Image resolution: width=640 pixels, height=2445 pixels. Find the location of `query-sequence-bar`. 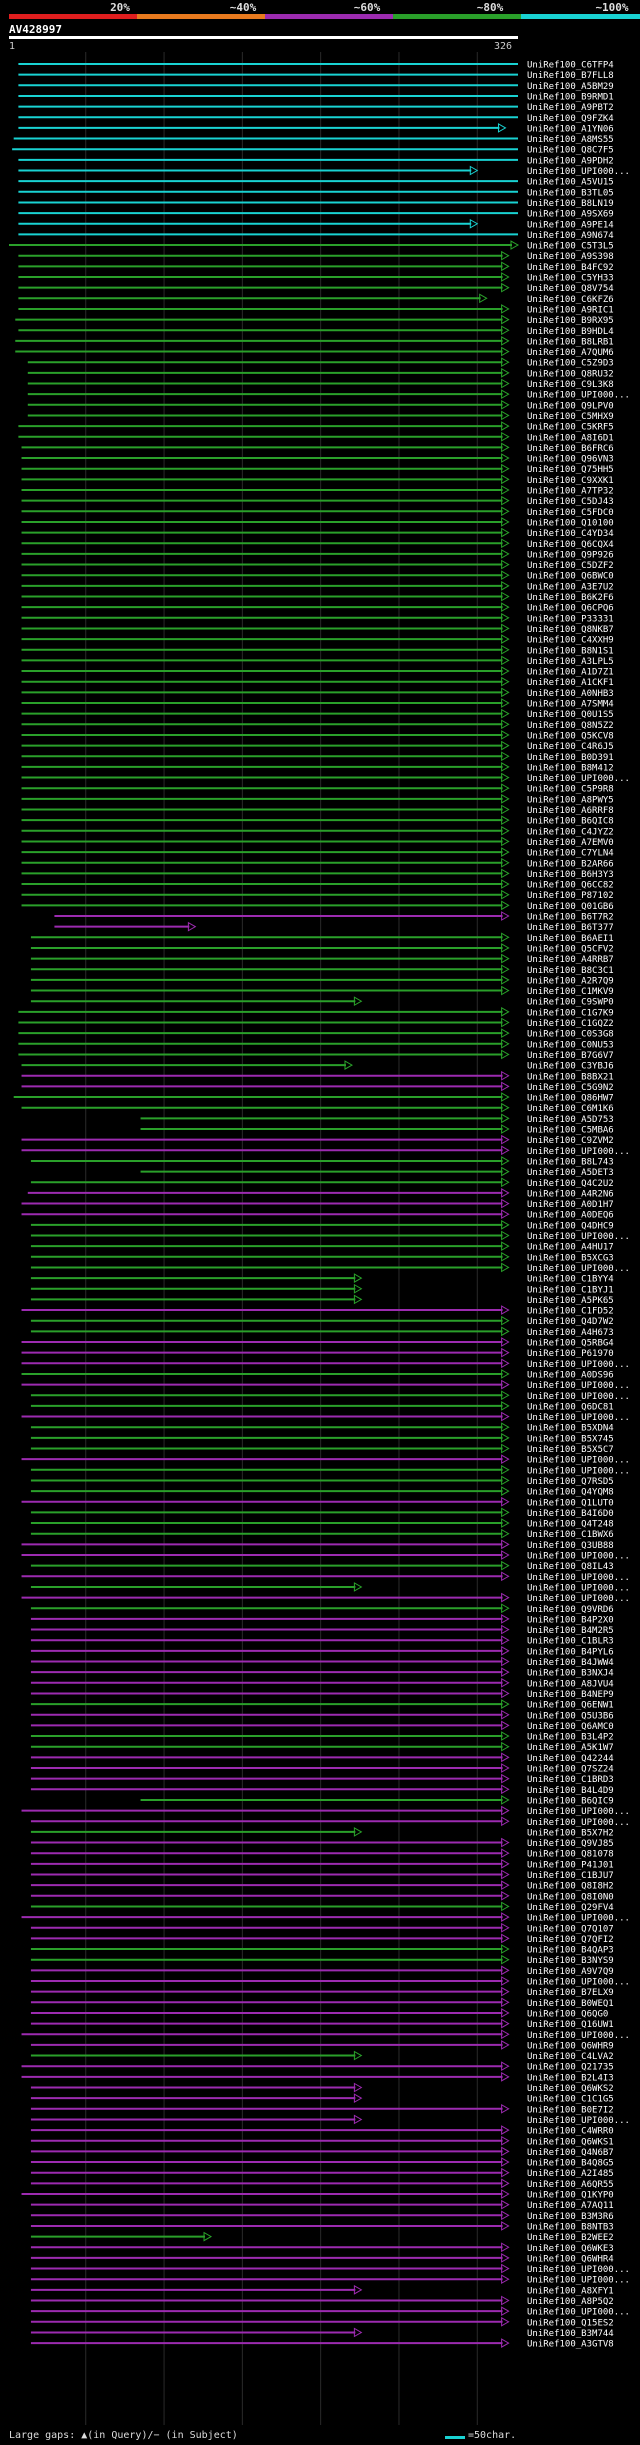

query-sequence-bar is located at coordinates (263, 37).